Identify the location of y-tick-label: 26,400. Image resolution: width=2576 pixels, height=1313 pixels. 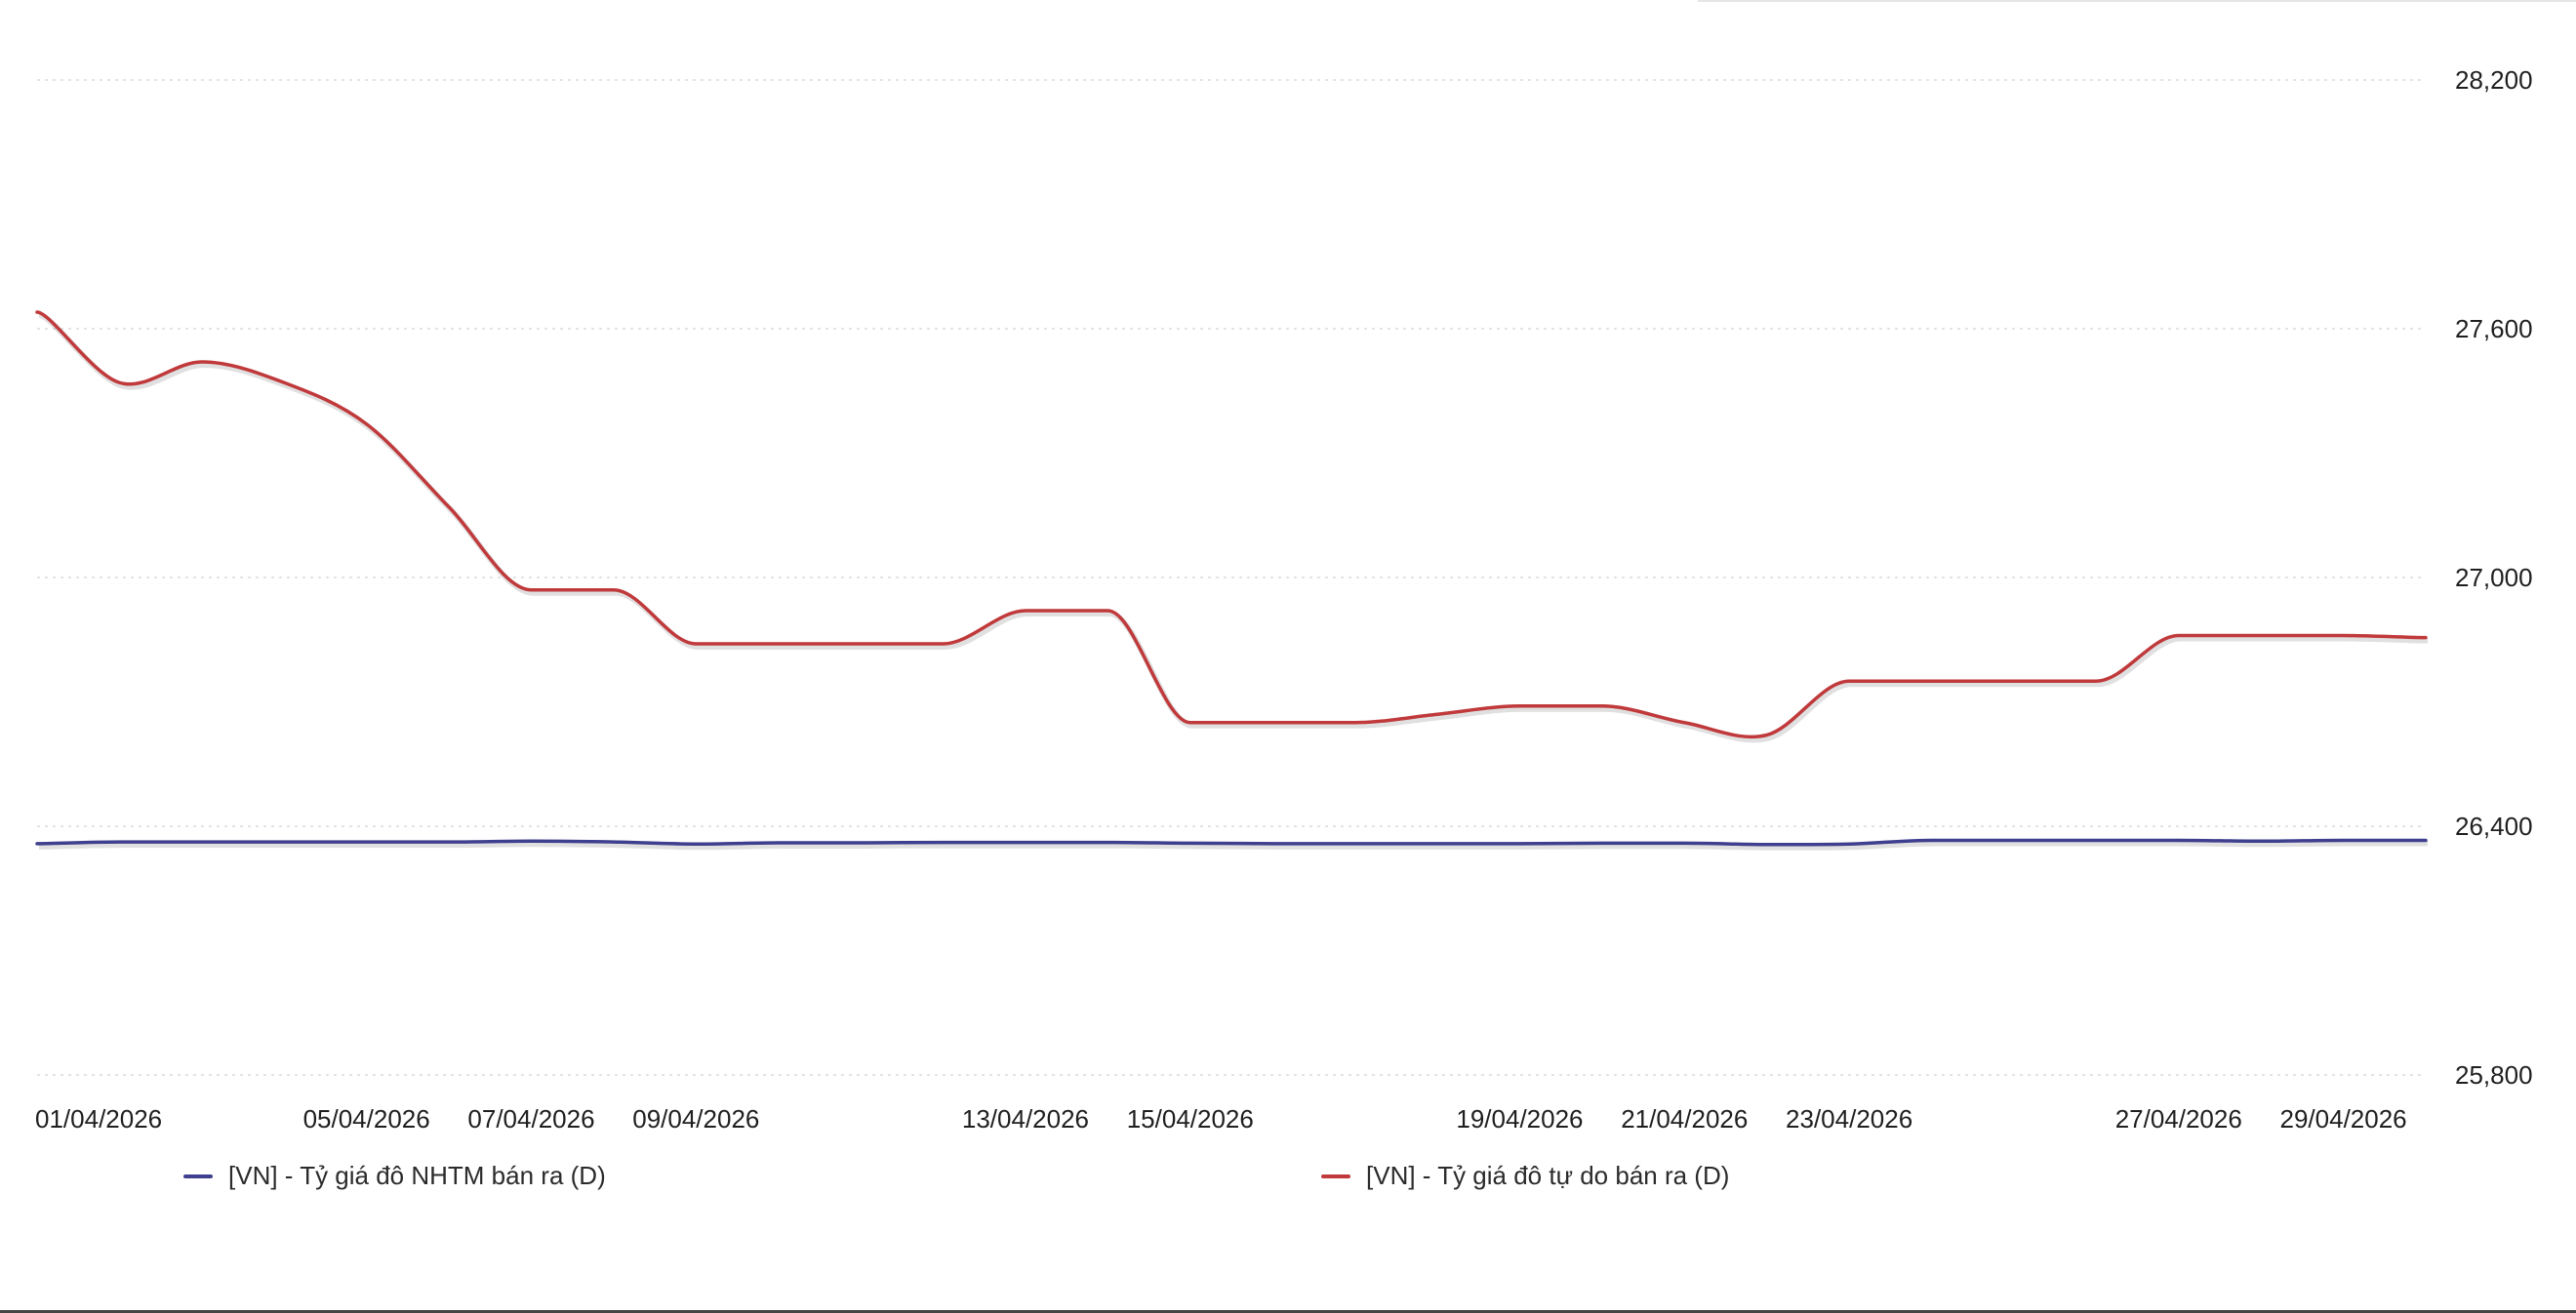
(2494, 826).